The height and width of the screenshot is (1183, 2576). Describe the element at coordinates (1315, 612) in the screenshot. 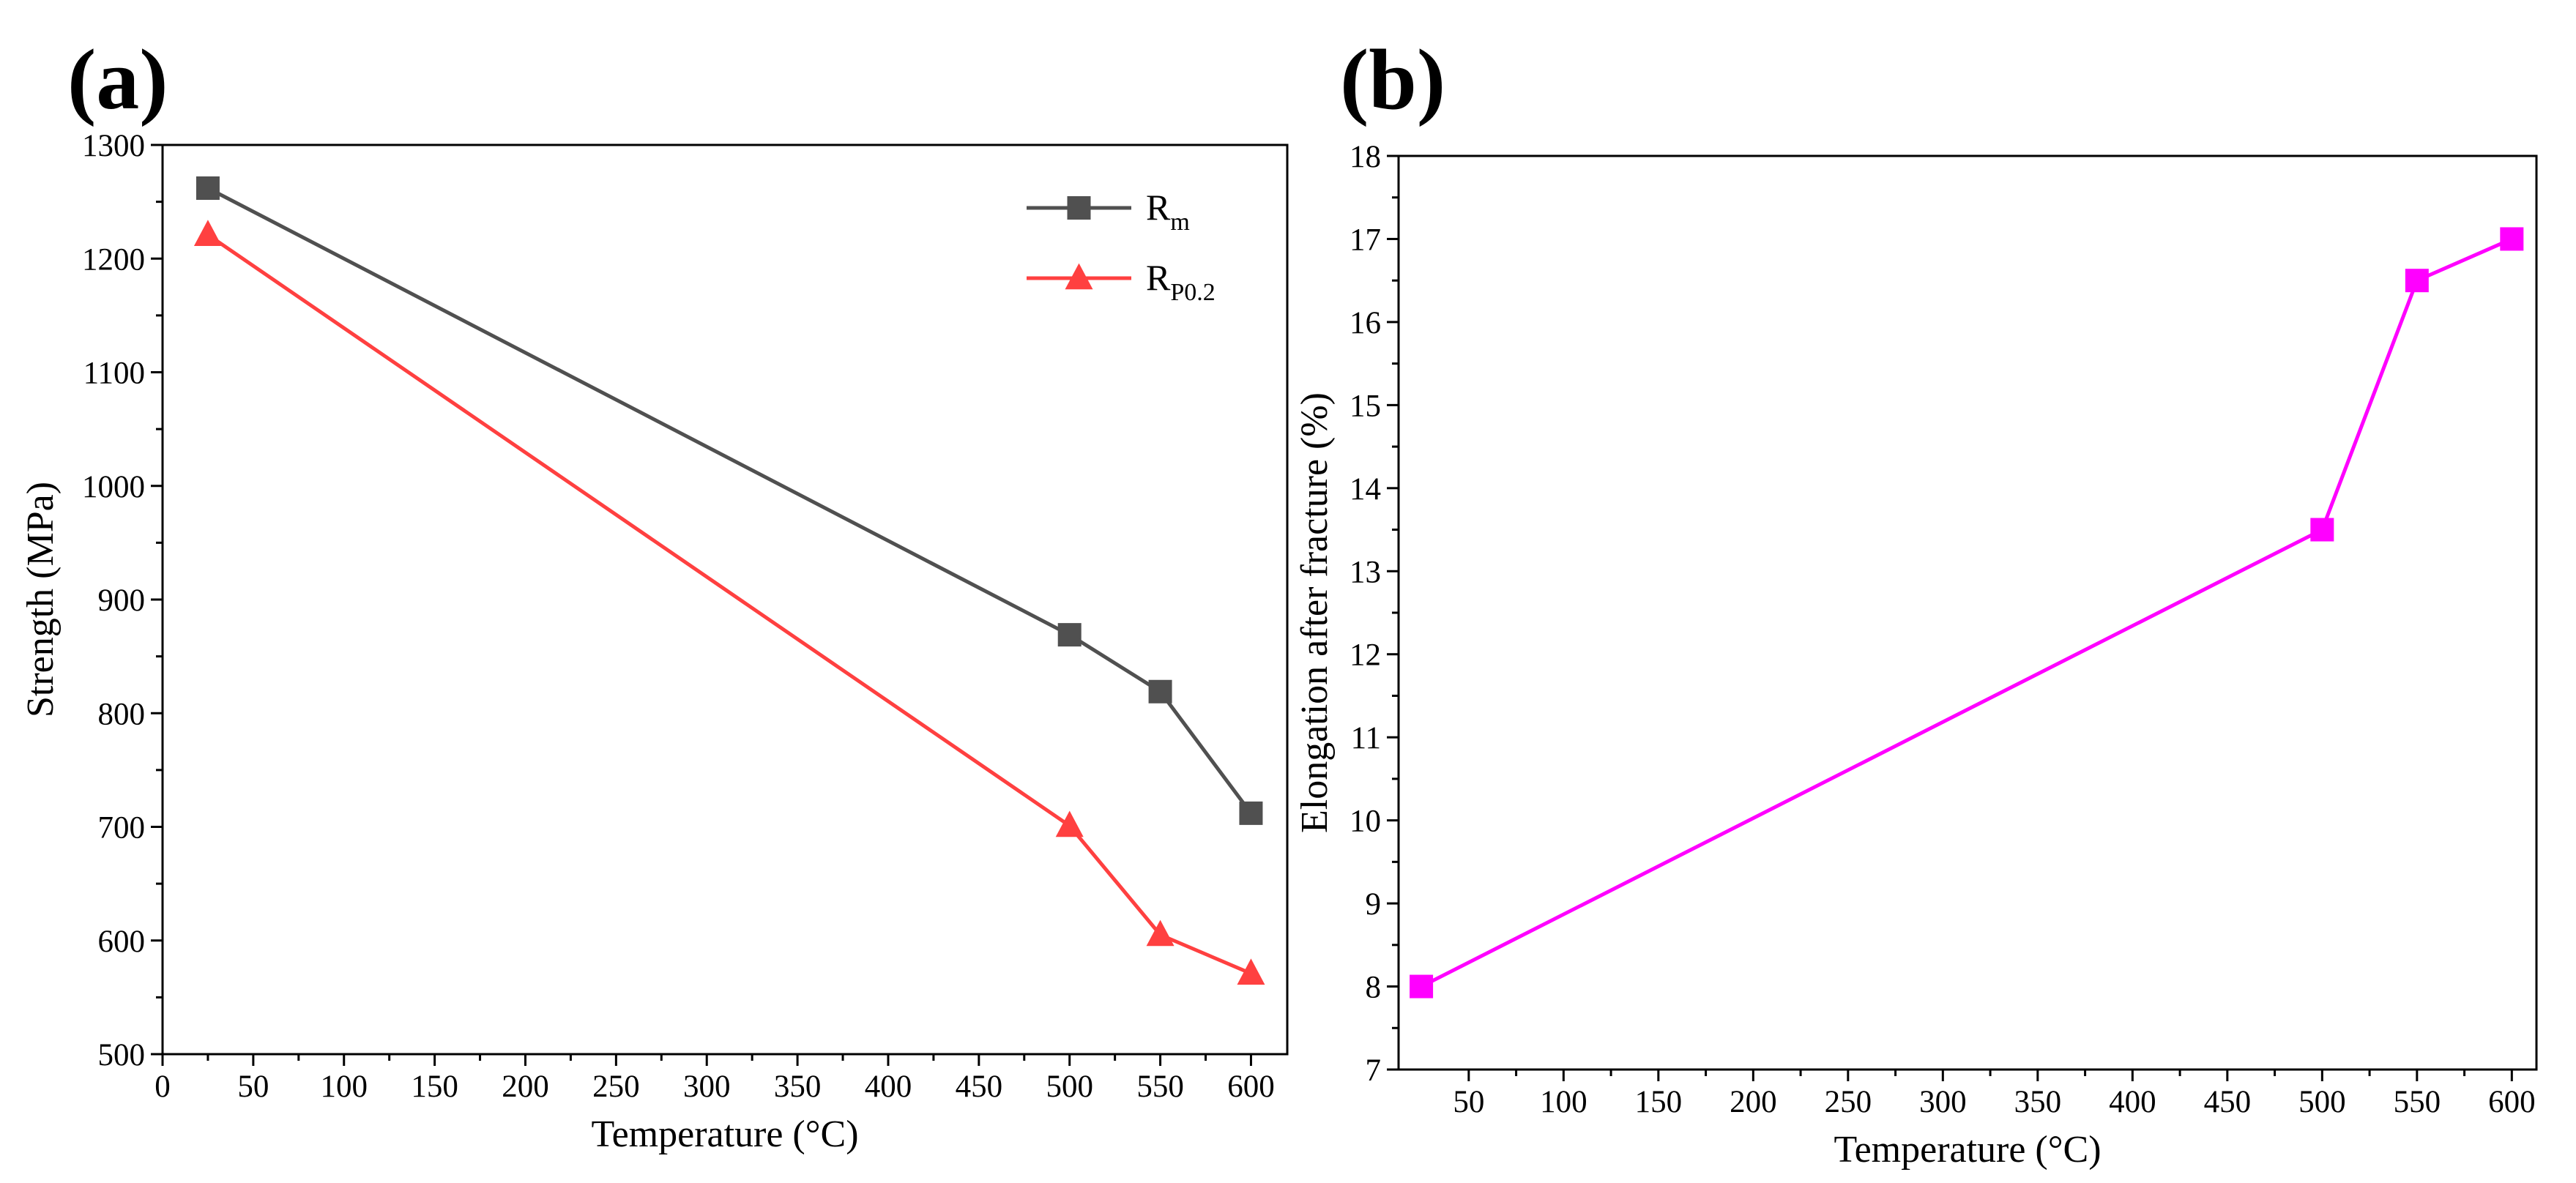

I see `y-axis-label: Elongation after fracture (%)` at that location.